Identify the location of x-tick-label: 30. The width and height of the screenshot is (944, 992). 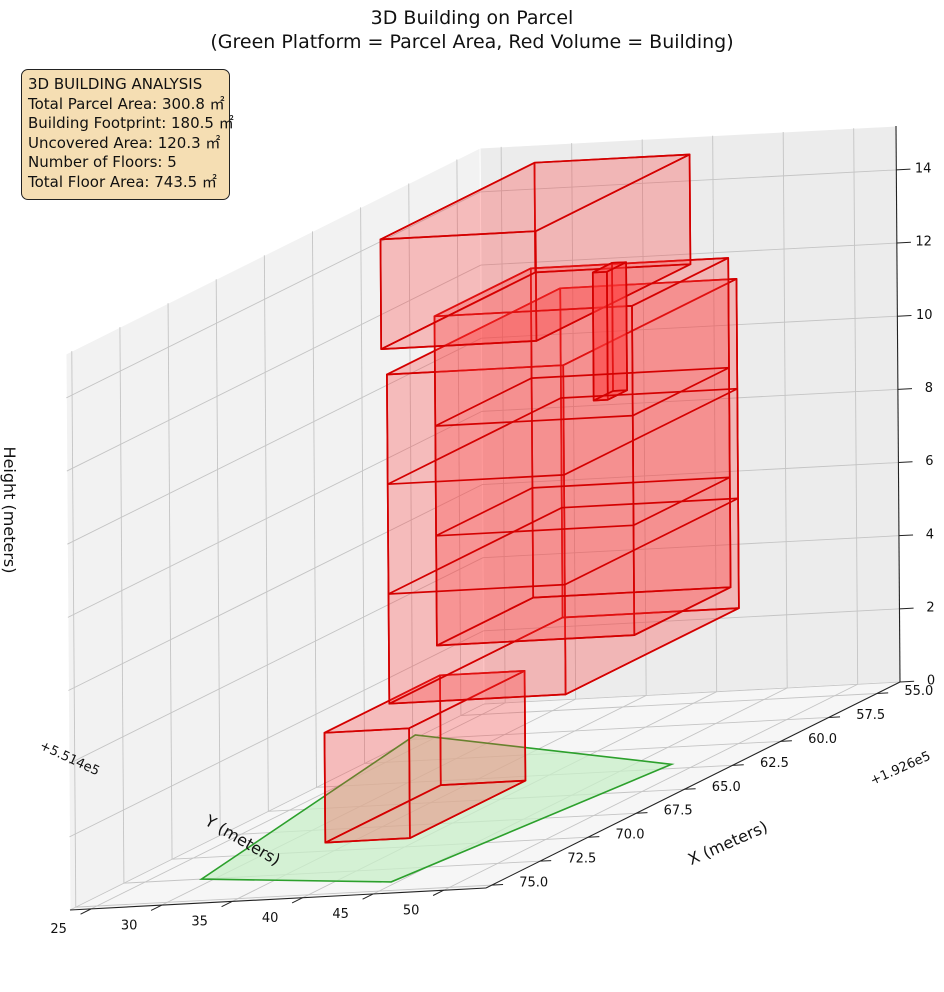
(129, 925).